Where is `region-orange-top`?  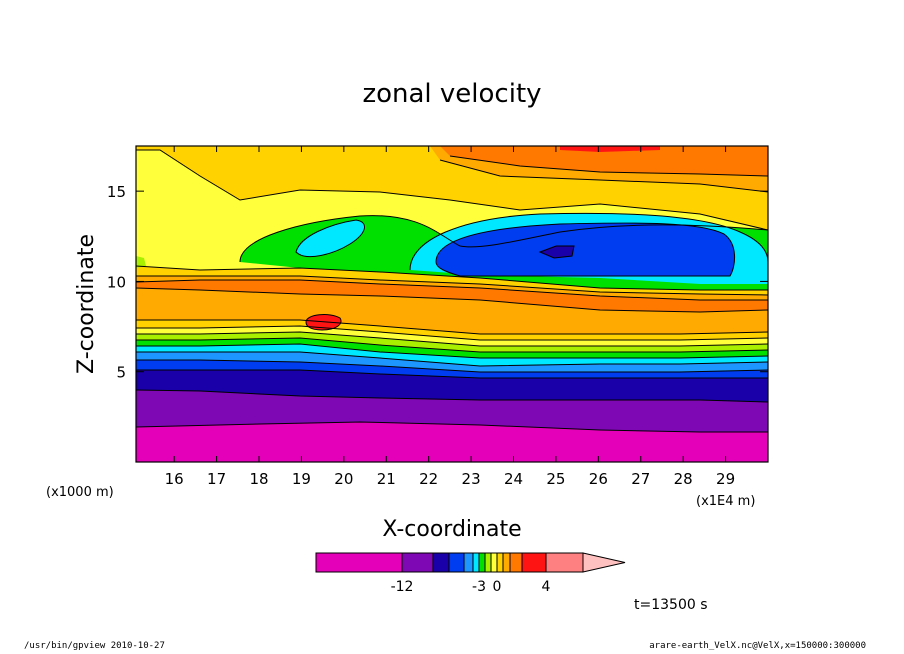
region-orange-top is located at coordinates (604, 161).